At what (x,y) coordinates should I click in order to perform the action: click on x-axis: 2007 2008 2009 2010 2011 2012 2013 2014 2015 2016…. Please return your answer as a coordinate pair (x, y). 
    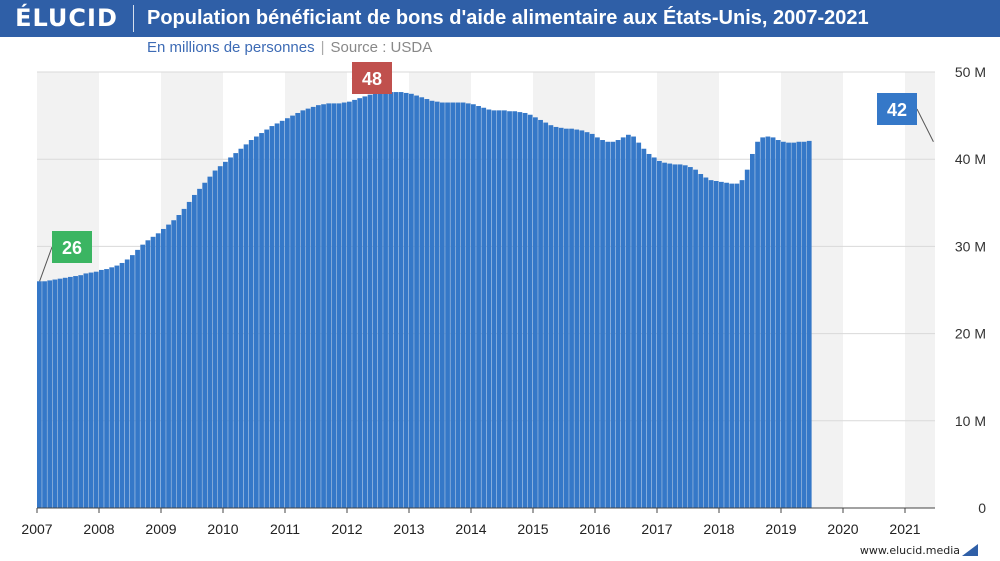
    Looking at the image, I should click on (471, 522).